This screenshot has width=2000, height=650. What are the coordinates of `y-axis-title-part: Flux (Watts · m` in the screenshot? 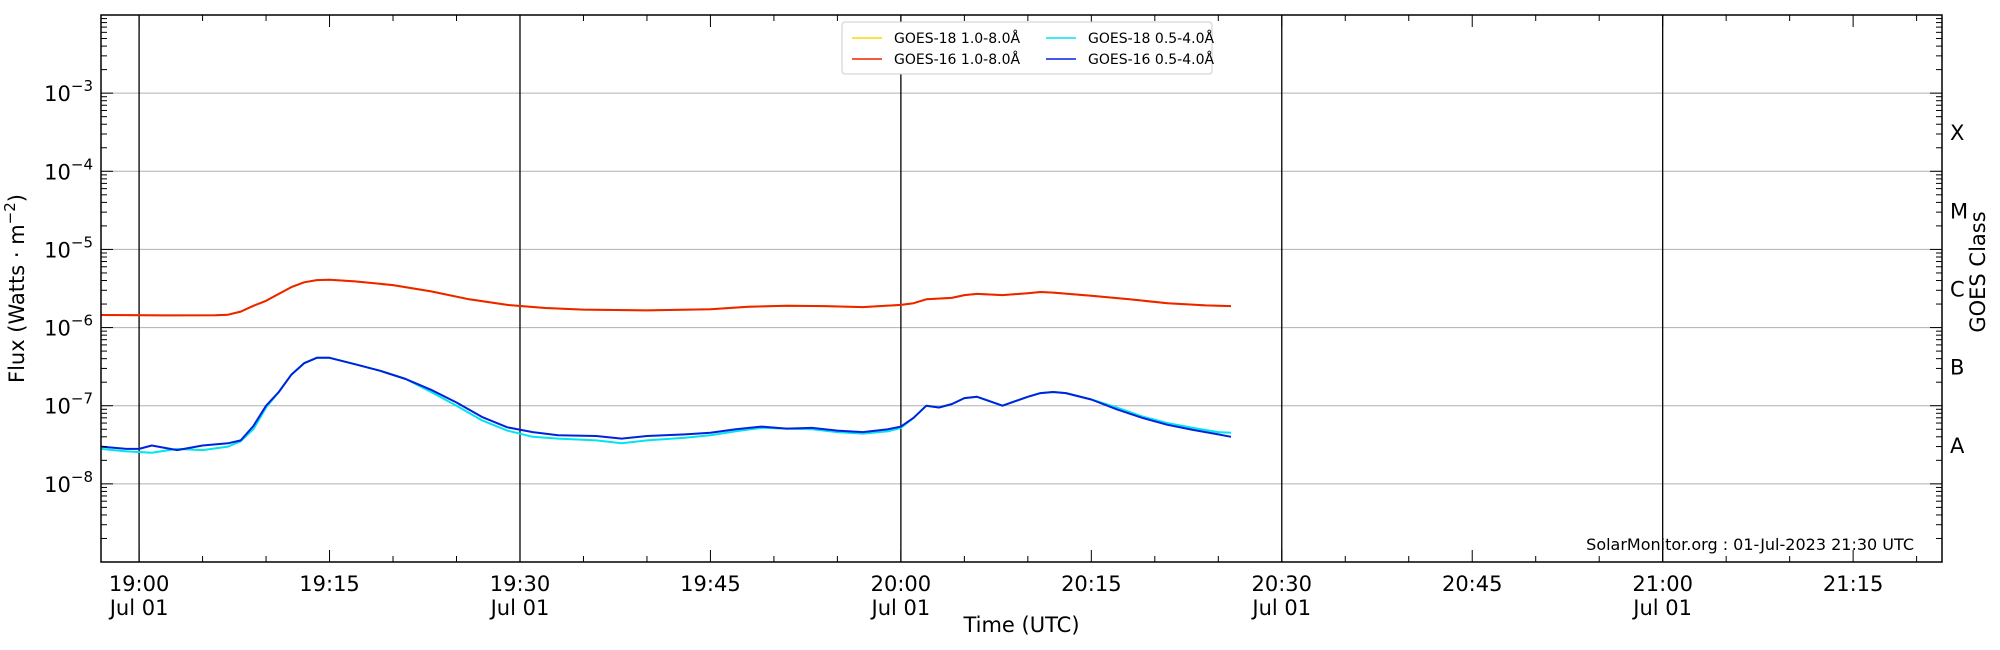 It's located at (17, 303).